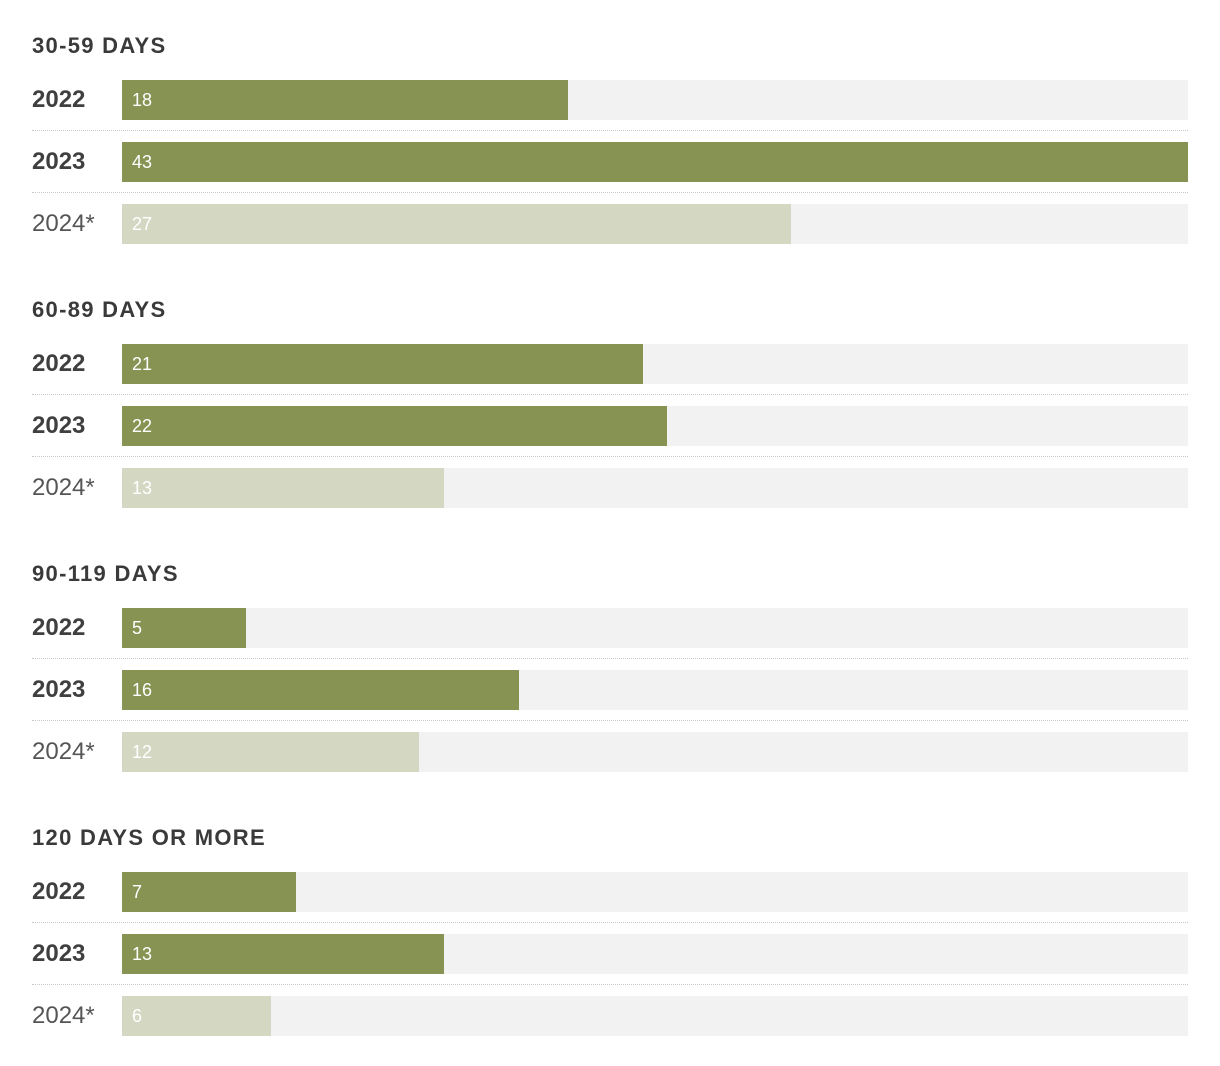 This screenshot has height=1066, width=1220. Describe the element at coordinates (142, 426) in the screenshot. I see `bar-value-label: 22` at that location.